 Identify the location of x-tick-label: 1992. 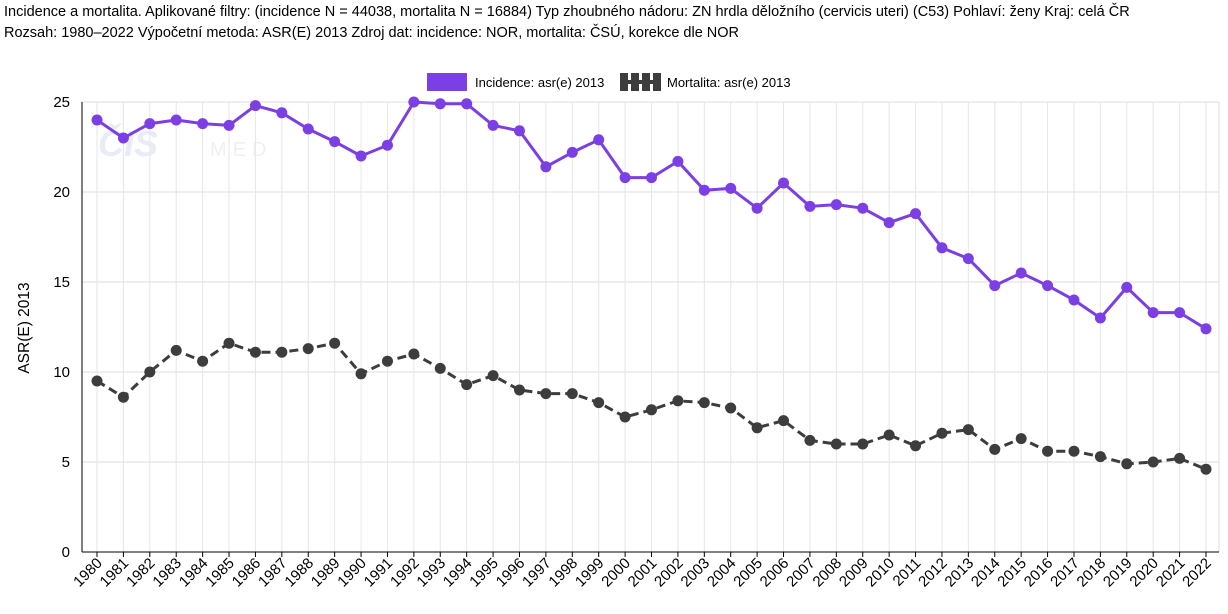
(405, 573).